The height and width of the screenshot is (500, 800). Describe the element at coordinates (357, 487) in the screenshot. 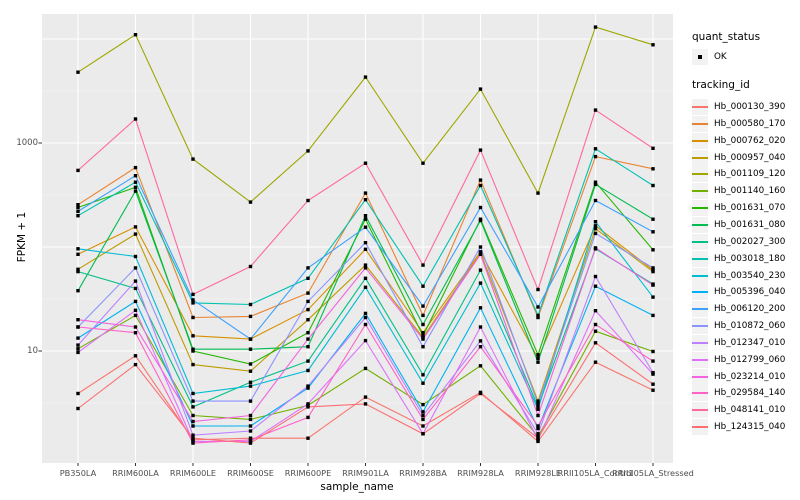

I see `x-axis-title: sample_name` at that location.